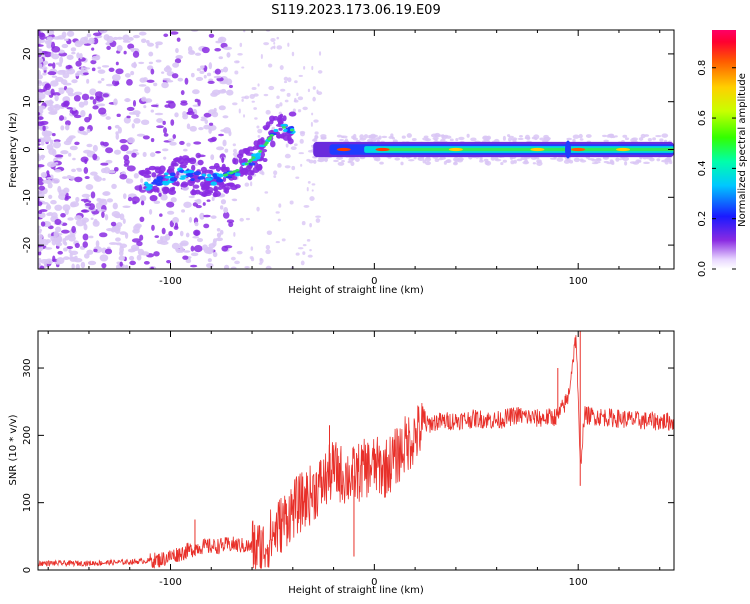 The height and width of the screenshot is (604, 750). What do you see at coordinates (13, 449) in the screenshot?
I see `snr-ylabel: SNR (10 * v/v)` at bounding box center [13, 449].